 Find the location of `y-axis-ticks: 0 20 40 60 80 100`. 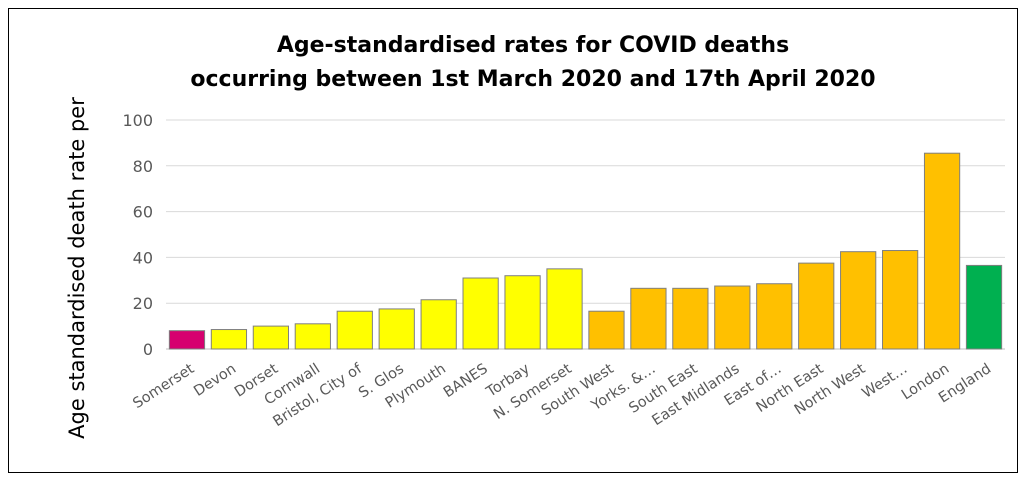

y-axis-ticks: 0 20 40 60 80 100 is located at coordinates (137, 235).